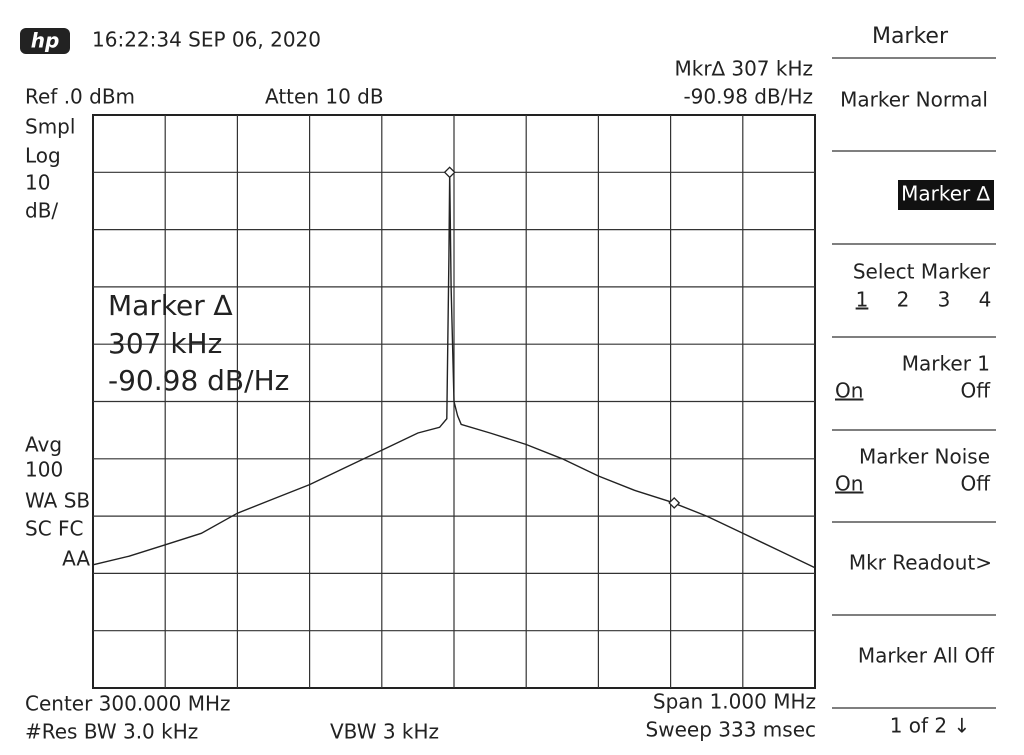 The width and height of the screenshot is (1024, 755). Describe the element at coordinates (920, 563) in the screenshot. I see `softkey: Mkr Readout>` at that location.